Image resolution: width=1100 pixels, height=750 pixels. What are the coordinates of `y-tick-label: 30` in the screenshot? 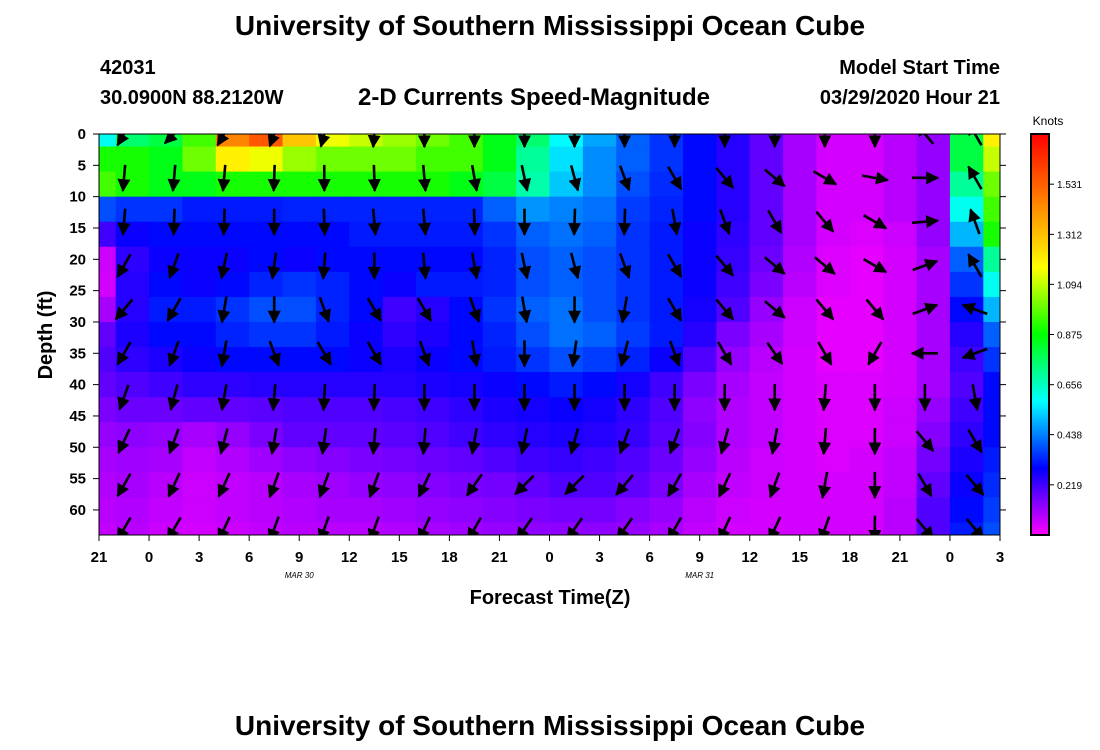 It's located at (77, 322).